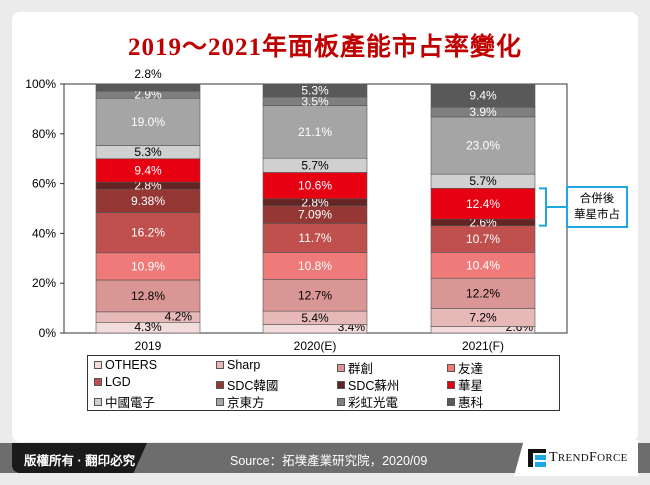 The image size is (650, 485). I want to click on legend-label: LGD, so click(118, 382).